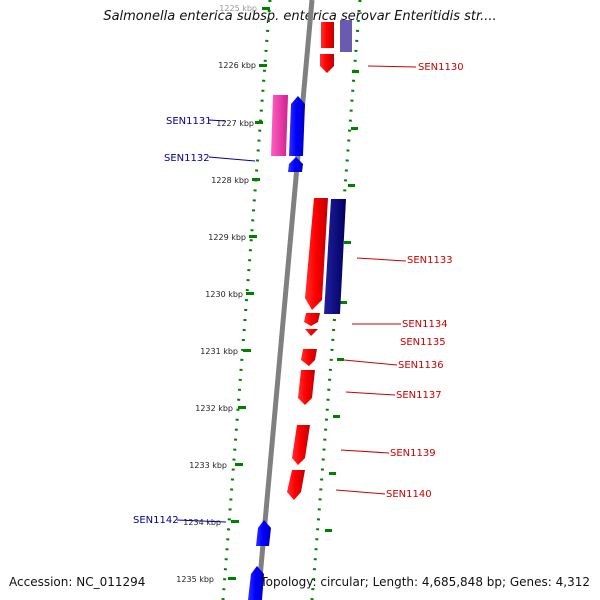 The image size is (600, 600). I want to click on tick-label: 1225 kbp, so click(238, 8).